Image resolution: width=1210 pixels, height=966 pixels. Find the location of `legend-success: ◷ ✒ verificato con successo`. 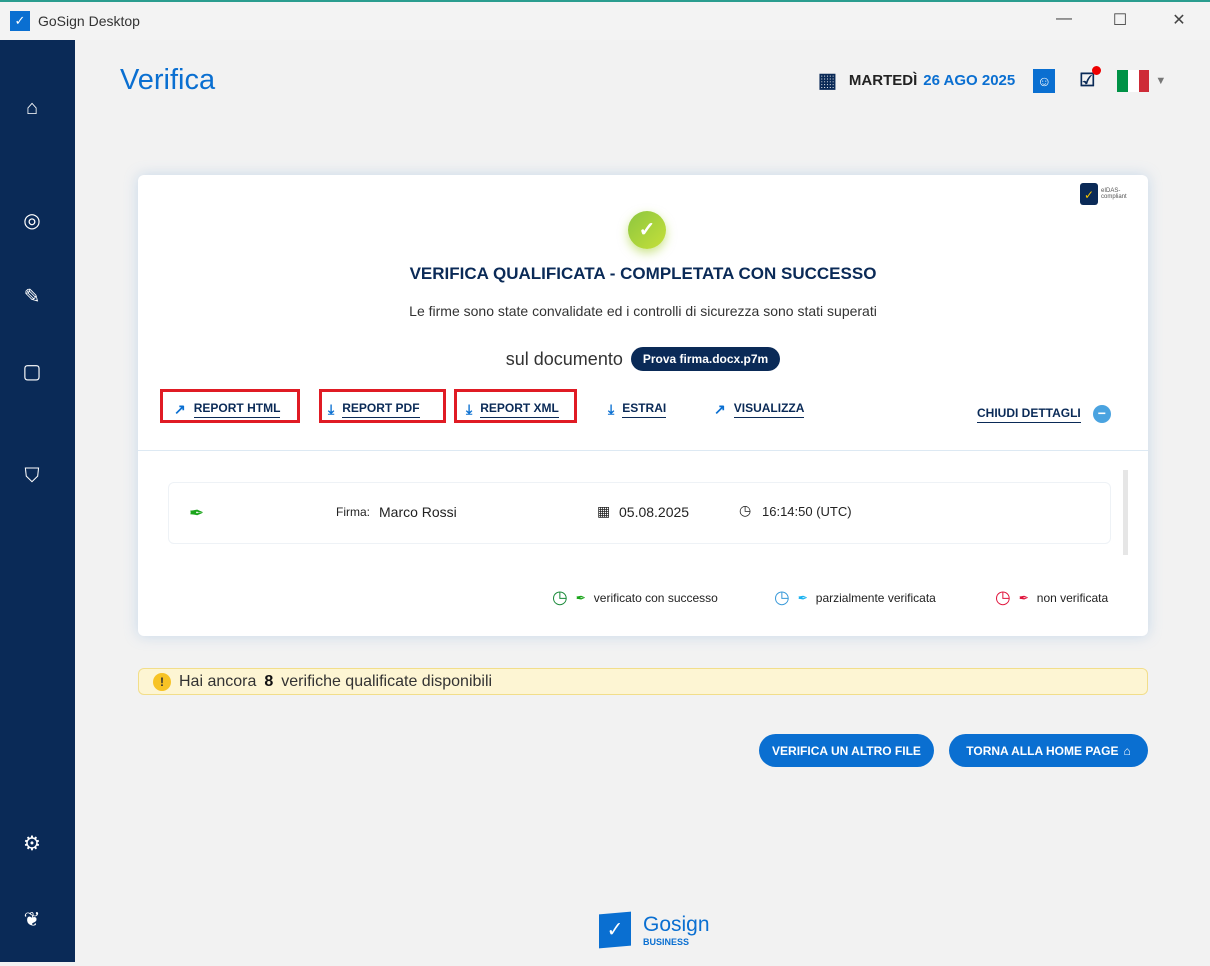

legend-success: ◷ ✒ verificato con successo is located at coordinates (635, 597).